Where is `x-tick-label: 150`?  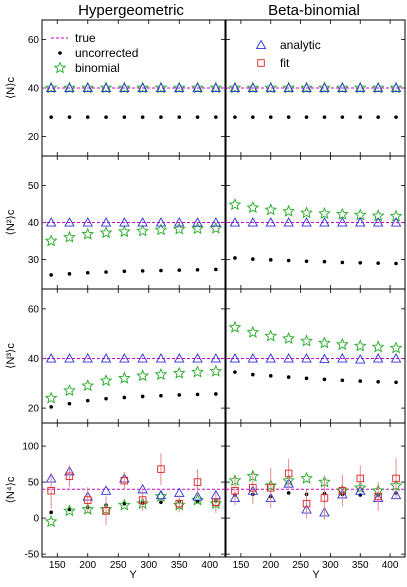
x-tick-label: 150 is located at coordinates (241, 565).